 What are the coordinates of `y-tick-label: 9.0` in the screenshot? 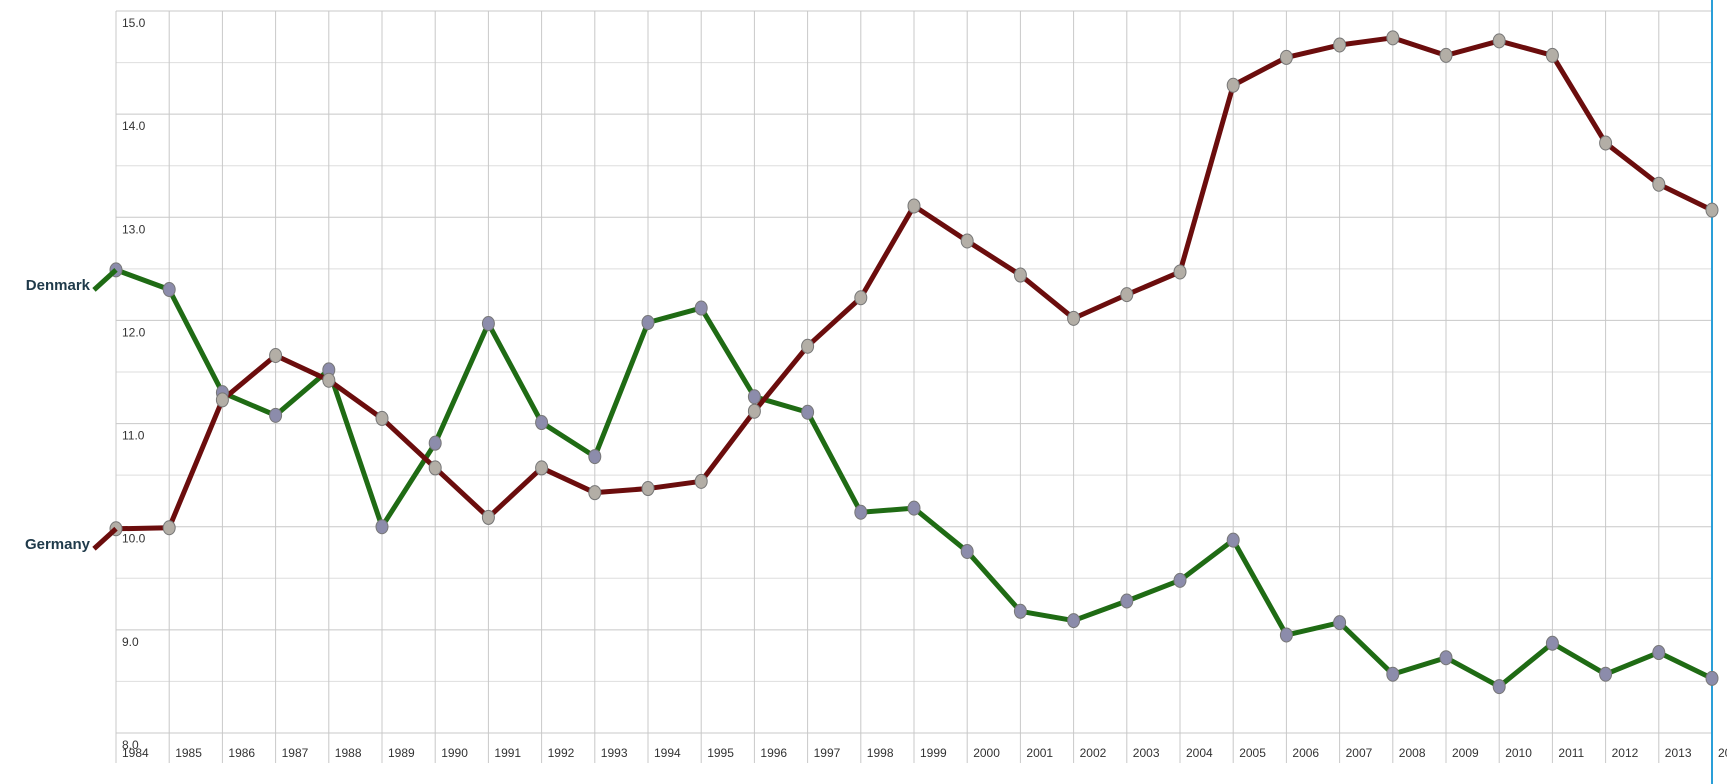 It's located at (130, 642).